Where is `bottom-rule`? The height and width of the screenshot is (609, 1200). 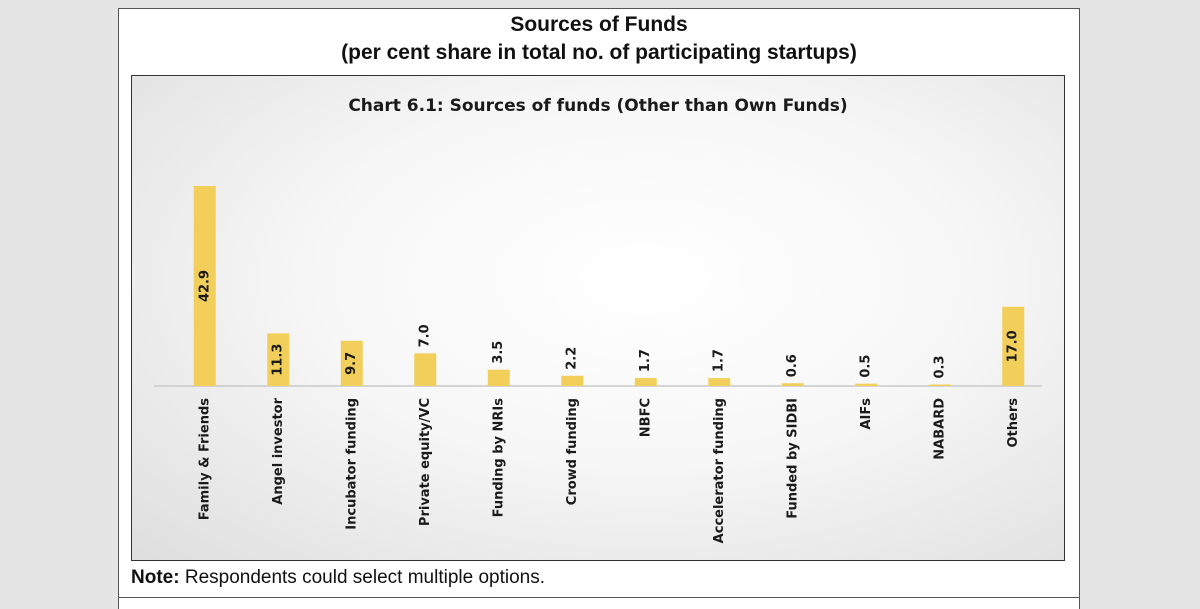 bottom-rule is located at coordinates (599, 597).